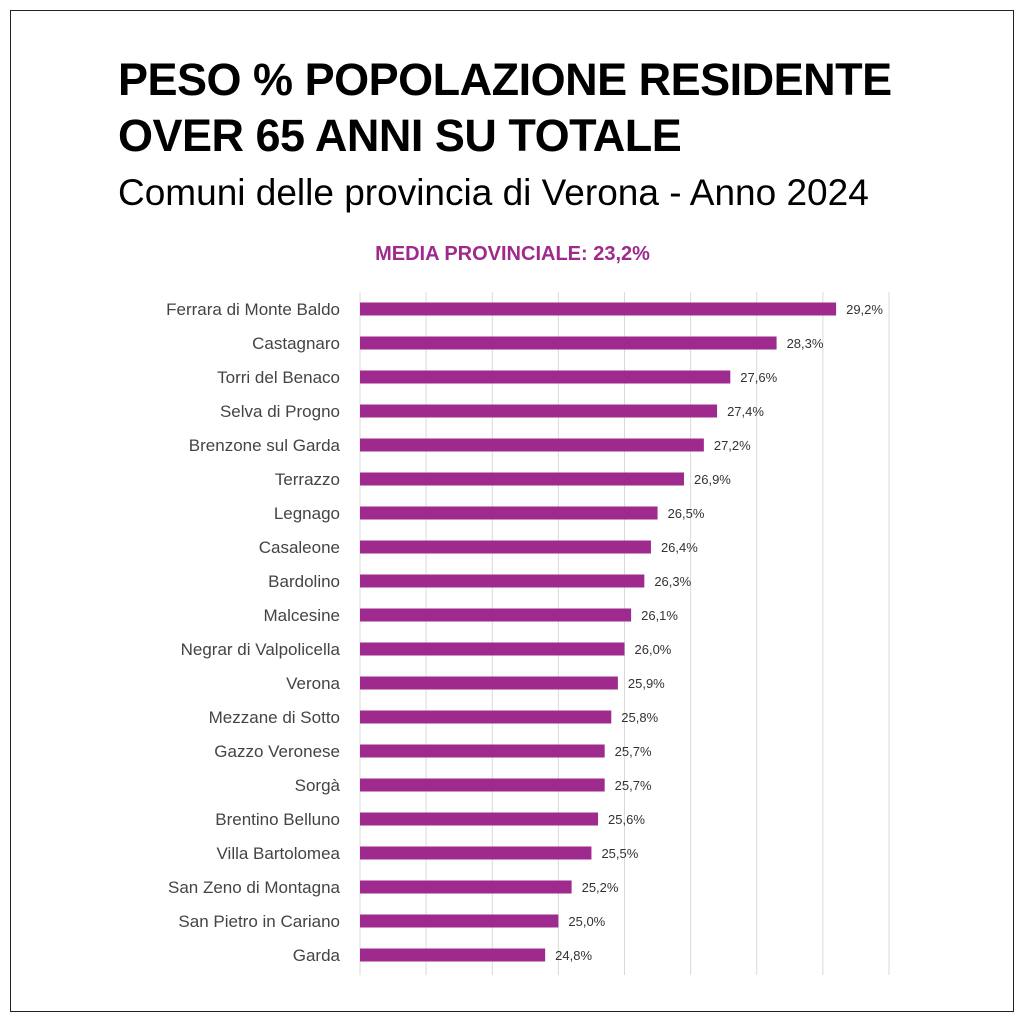 This screenshot has width=1025, height=1023. Describe the element at coordinates (280, 411) in the screenshot. I see `category-label: Selva di Progno` at that location.